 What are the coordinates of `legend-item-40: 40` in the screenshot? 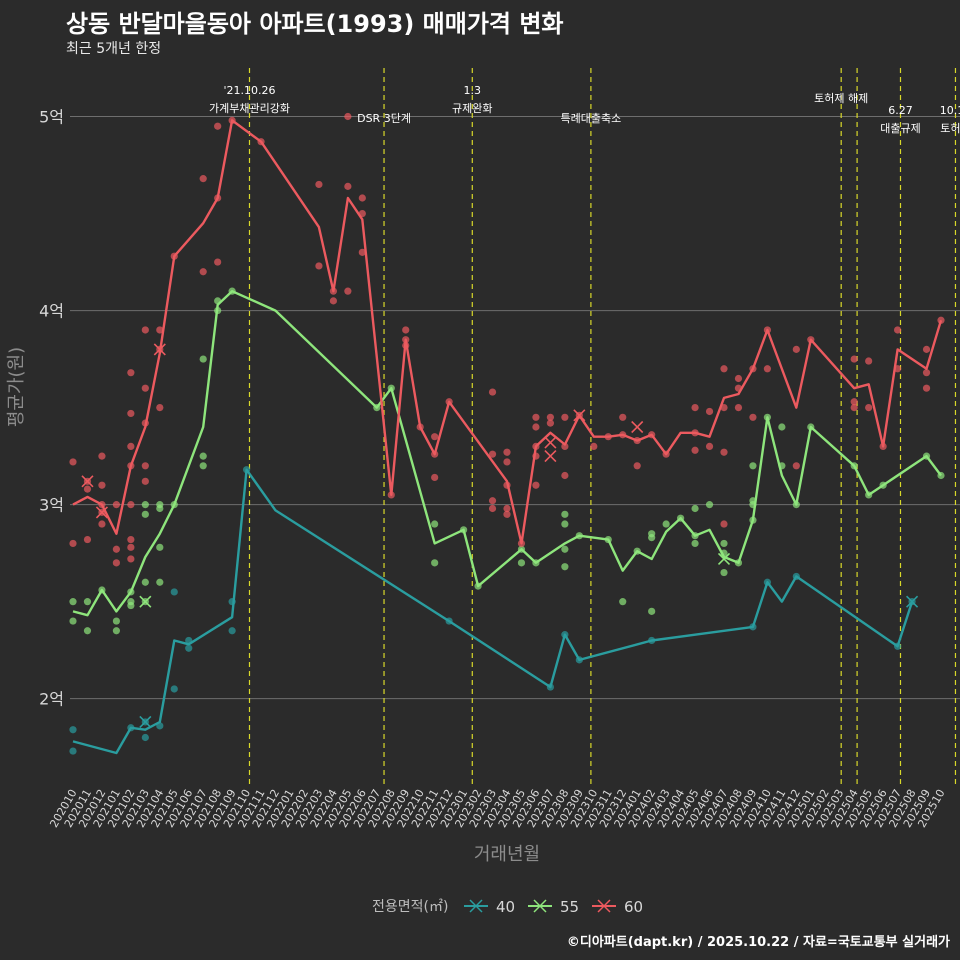 It's located at (489, 907).